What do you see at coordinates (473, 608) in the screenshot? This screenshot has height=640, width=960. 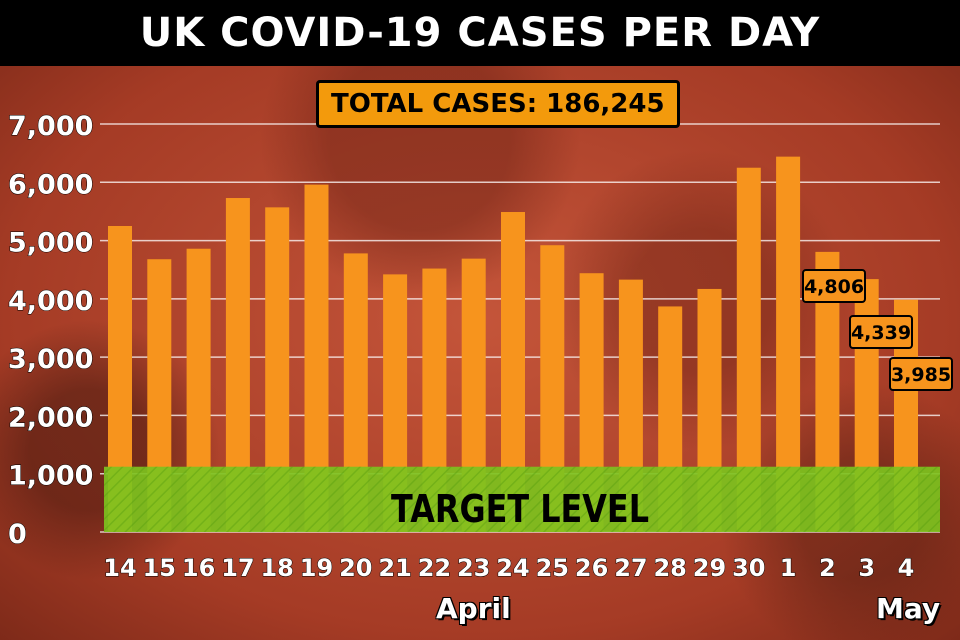 I see `month-label-april: April` at bounding box center [473, 608].